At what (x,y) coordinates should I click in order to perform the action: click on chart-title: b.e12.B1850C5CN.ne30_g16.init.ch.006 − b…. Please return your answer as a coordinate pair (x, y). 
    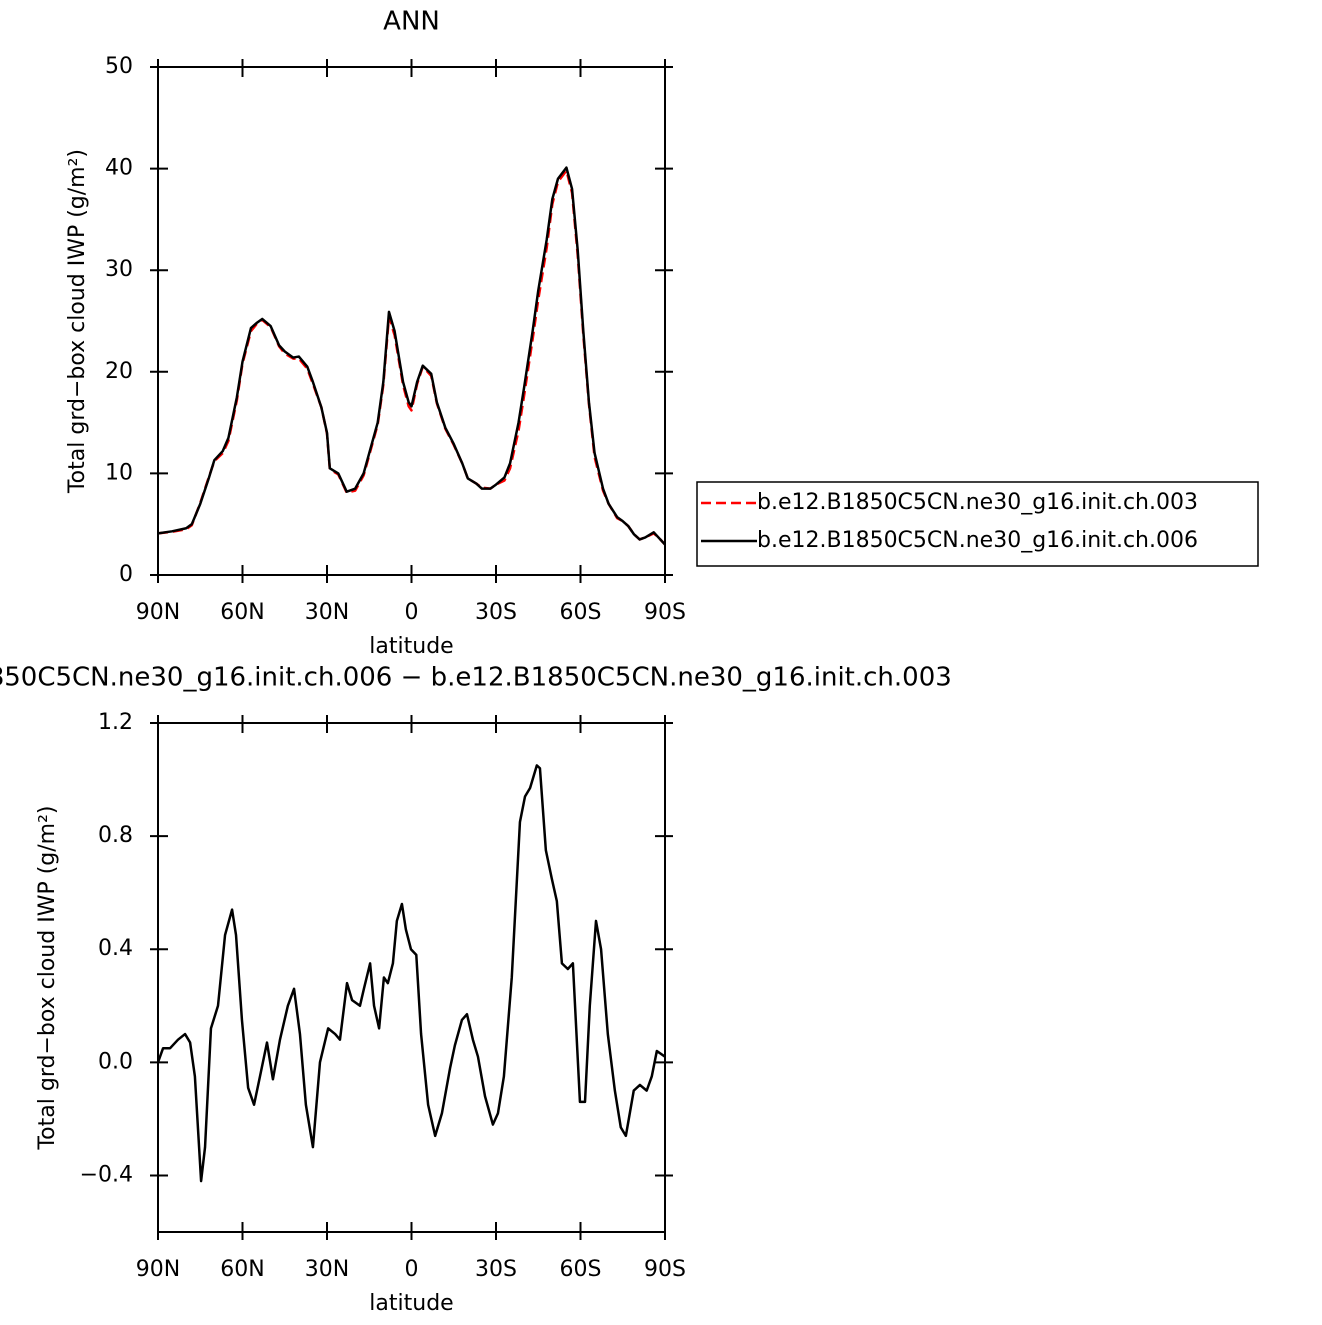
    Looking at the image, I should click on (476, 678).